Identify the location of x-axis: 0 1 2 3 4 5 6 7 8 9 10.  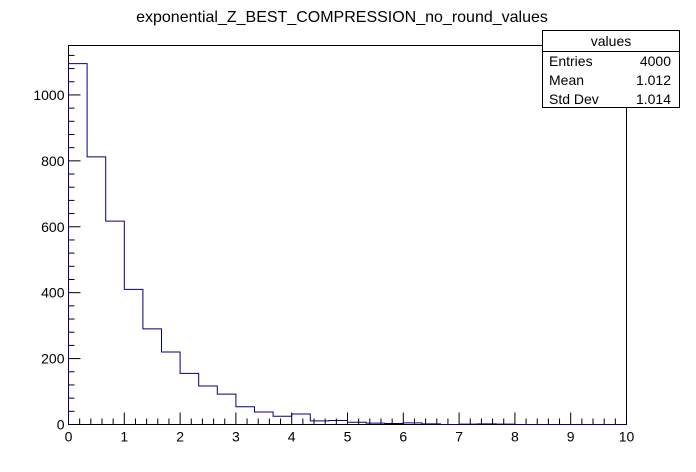
(350, 428).